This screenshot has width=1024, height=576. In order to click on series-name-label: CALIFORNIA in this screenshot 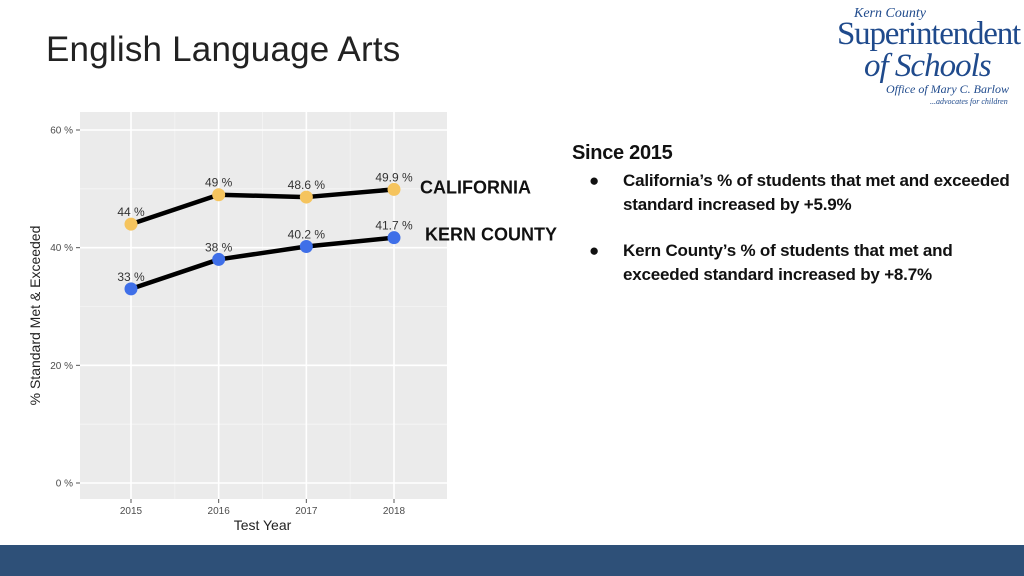, I will do `click(475, 187)`.